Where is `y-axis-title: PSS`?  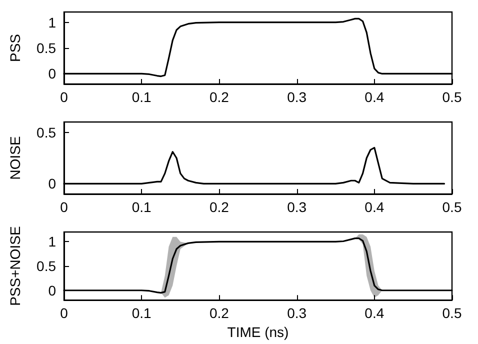
y-axis-title: PSS is located at coordinates (15, 48).